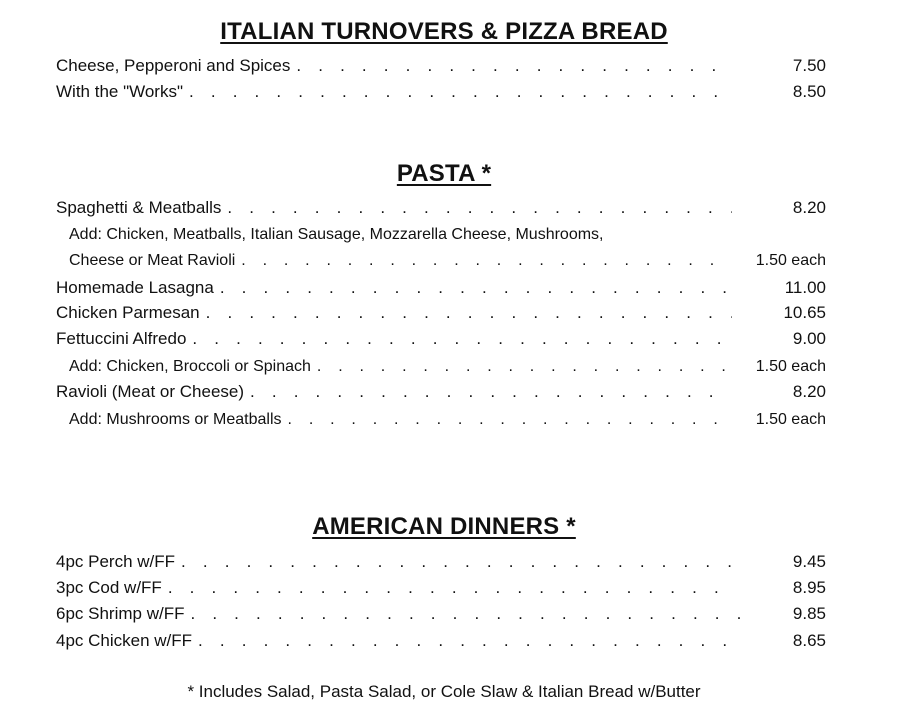 The height and width of the screenshot is (727, 900). Describe the element at coordinates (190, 366) in the screenshot. I see `item-name: Add: Chicken, Broccoli or Spinach` at that location.